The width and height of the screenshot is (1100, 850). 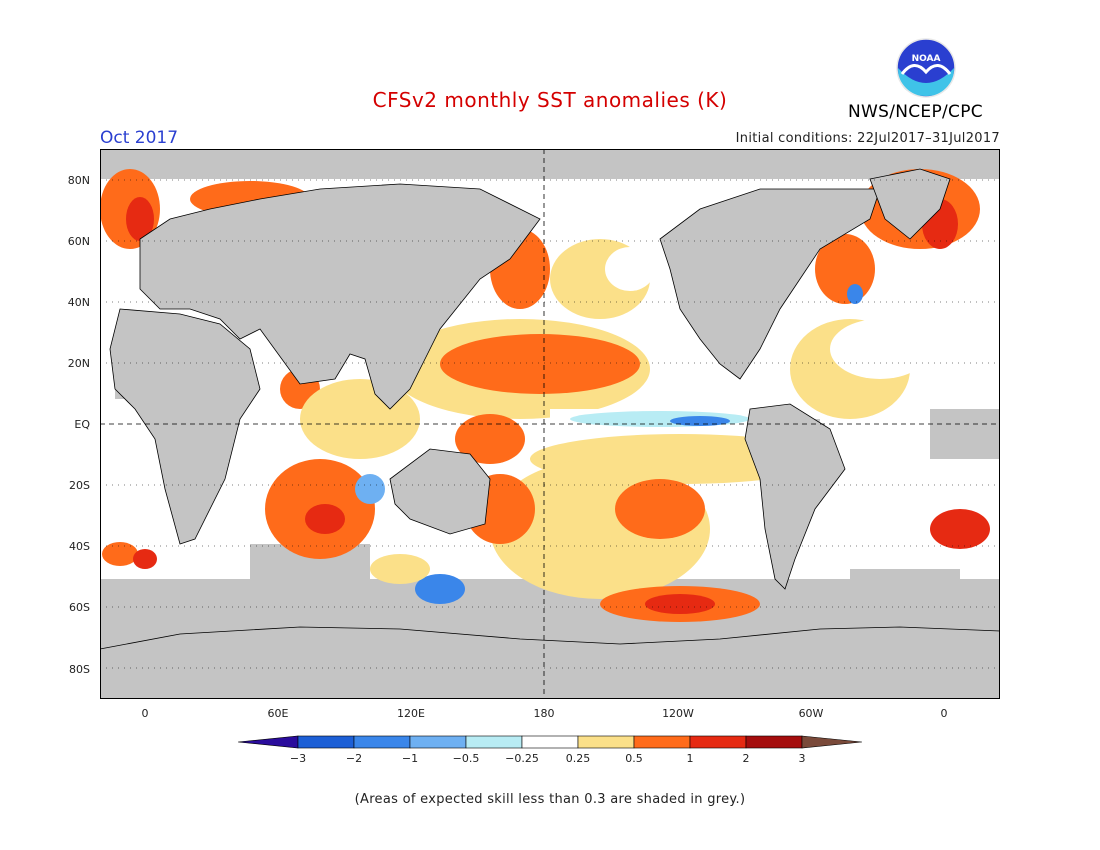 I want to click on map-title: CFSv2 monthly SST anomalies (K), so click(x=550, y=100).